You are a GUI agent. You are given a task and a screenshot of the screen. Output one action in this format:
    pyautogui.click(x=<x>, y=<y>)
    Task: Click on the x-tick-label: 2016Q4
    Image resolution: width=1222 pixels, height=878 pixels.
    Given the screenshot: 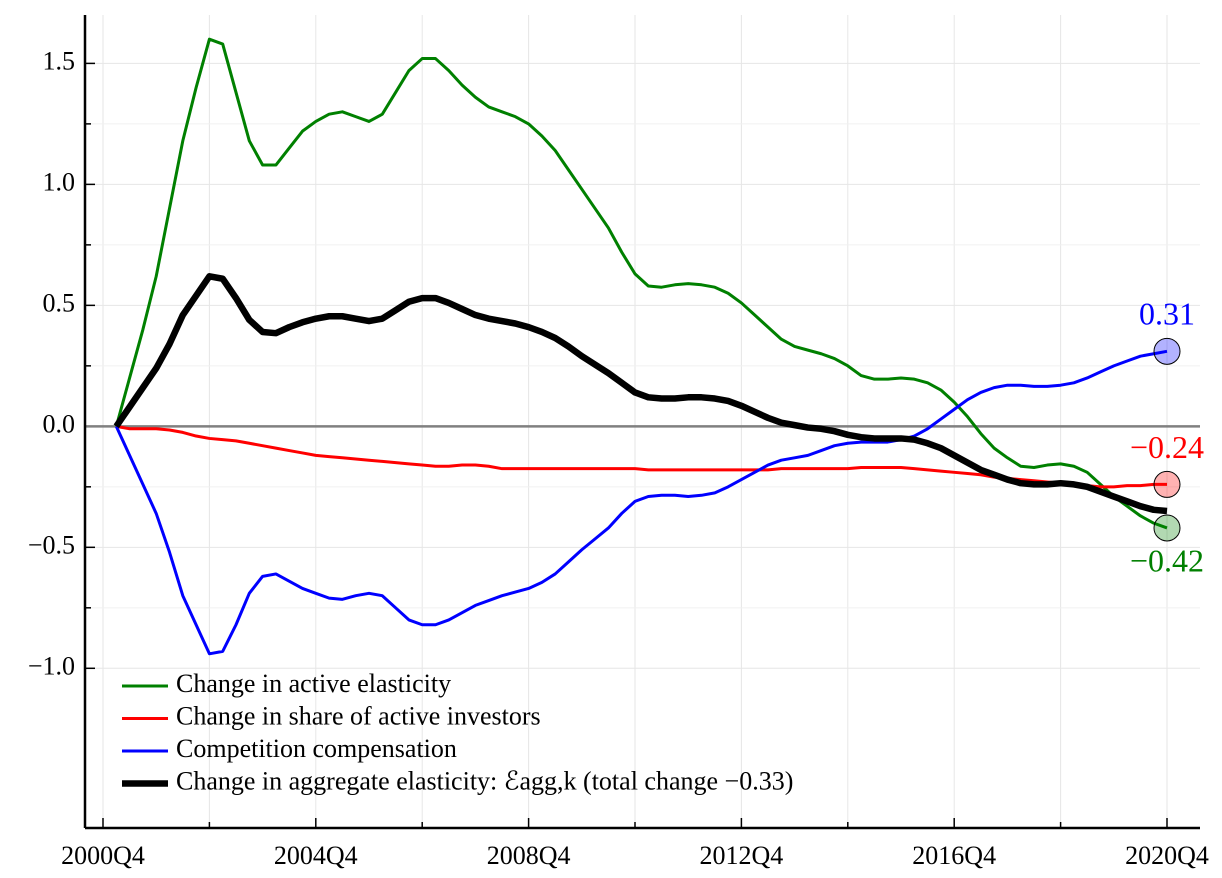 What is the action you would take?
    pyautogui.click(x=954, y=855)
    